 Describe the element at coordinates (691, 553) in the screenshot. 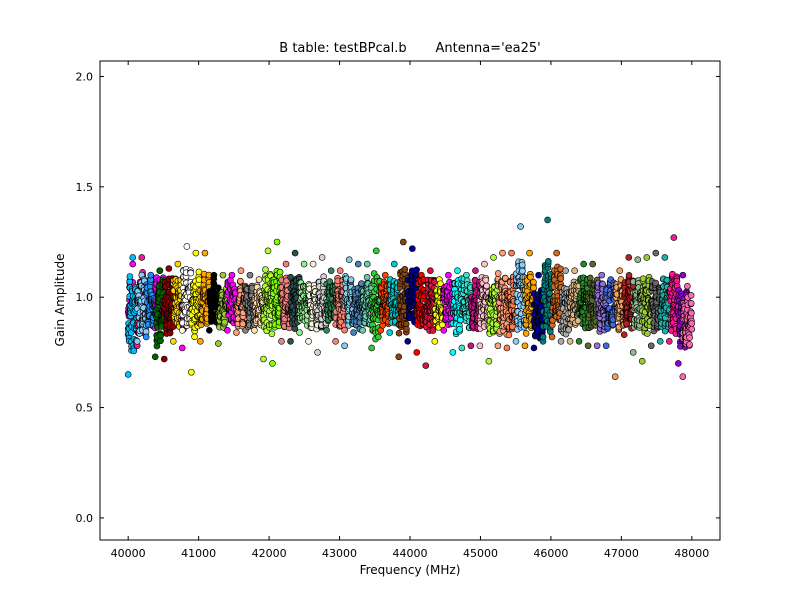

I see `x-tick-label: 48000` at that location.